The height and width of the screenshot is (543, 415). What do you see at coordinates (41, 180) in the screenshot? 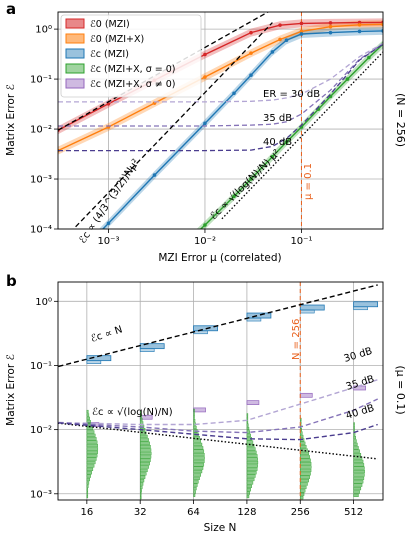
I see `y-tick-label: 10⁻³` at bounding box center [41, 180].